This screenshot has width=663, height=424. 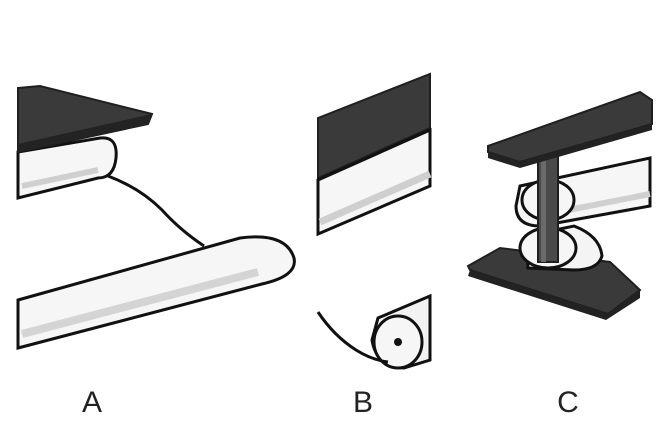 I want to click on panel-b-illustration, so click(x=374, y=221).